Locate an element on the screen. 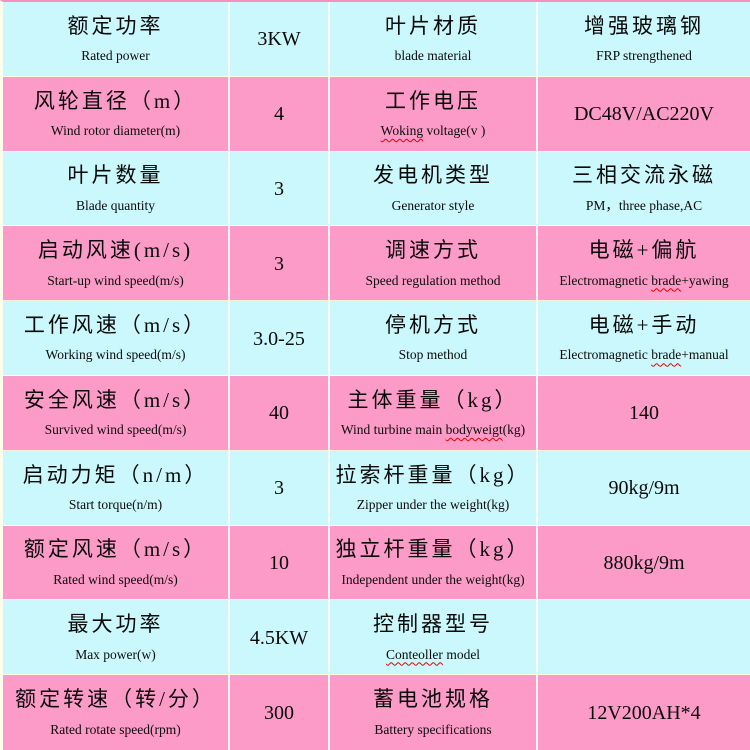 This screenshot has height=750, width=750. value-cell-right: 增强玻璃钢 FRP strengthened is located at coordinates (644, 39).